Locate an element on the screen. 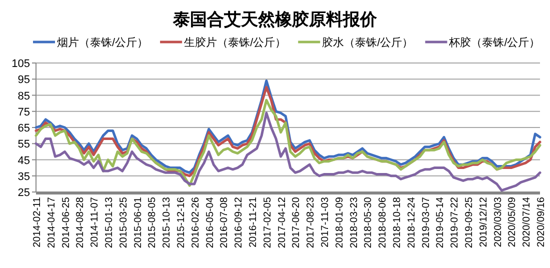 The height and width of the screenshot is (268, 550). legend-label: 烟片（泰铢/公斤） is located at coordinates (102, 42).